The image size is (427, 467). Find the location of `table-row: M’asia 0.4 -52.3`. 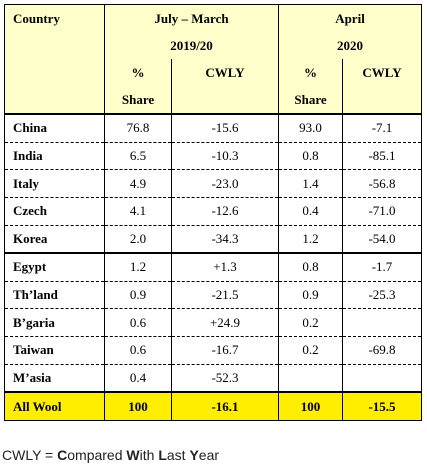

table-row: M’asia 0.4 -52.3 is located at coordinates (213, 378).